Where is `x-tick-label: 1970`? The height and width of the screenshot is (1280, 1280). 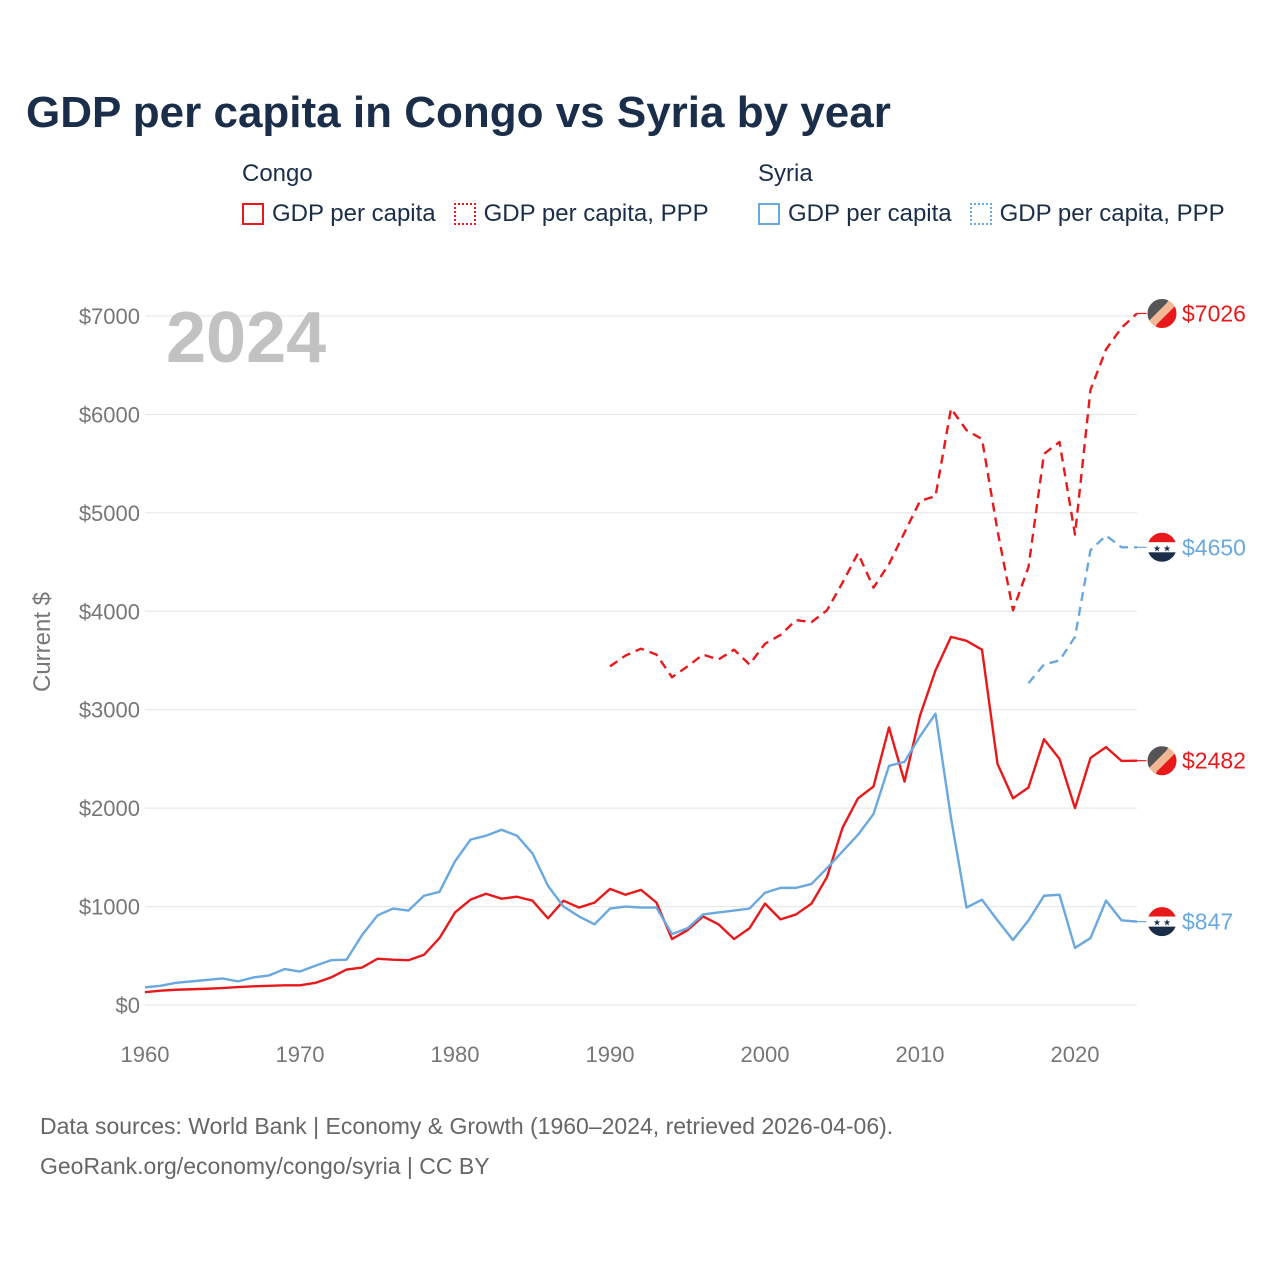 x-tick-label: 1970 is located at coordinates (300, 1054).